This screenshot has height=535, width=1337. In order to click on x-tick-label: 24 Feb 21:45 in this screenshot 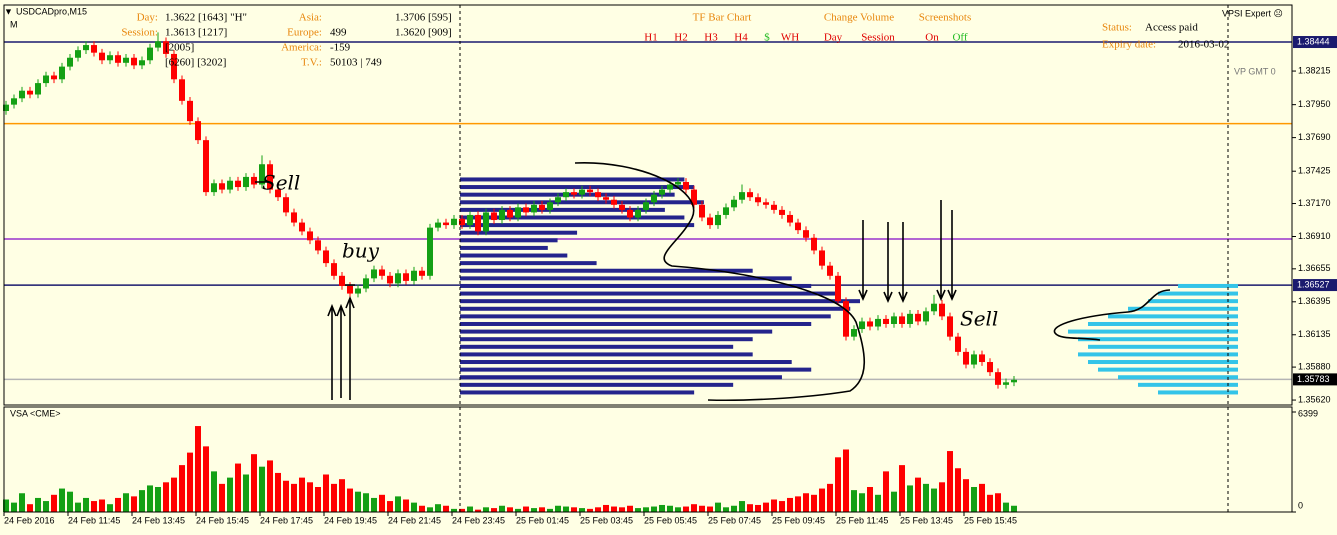, I will do `click(414, 520)`.